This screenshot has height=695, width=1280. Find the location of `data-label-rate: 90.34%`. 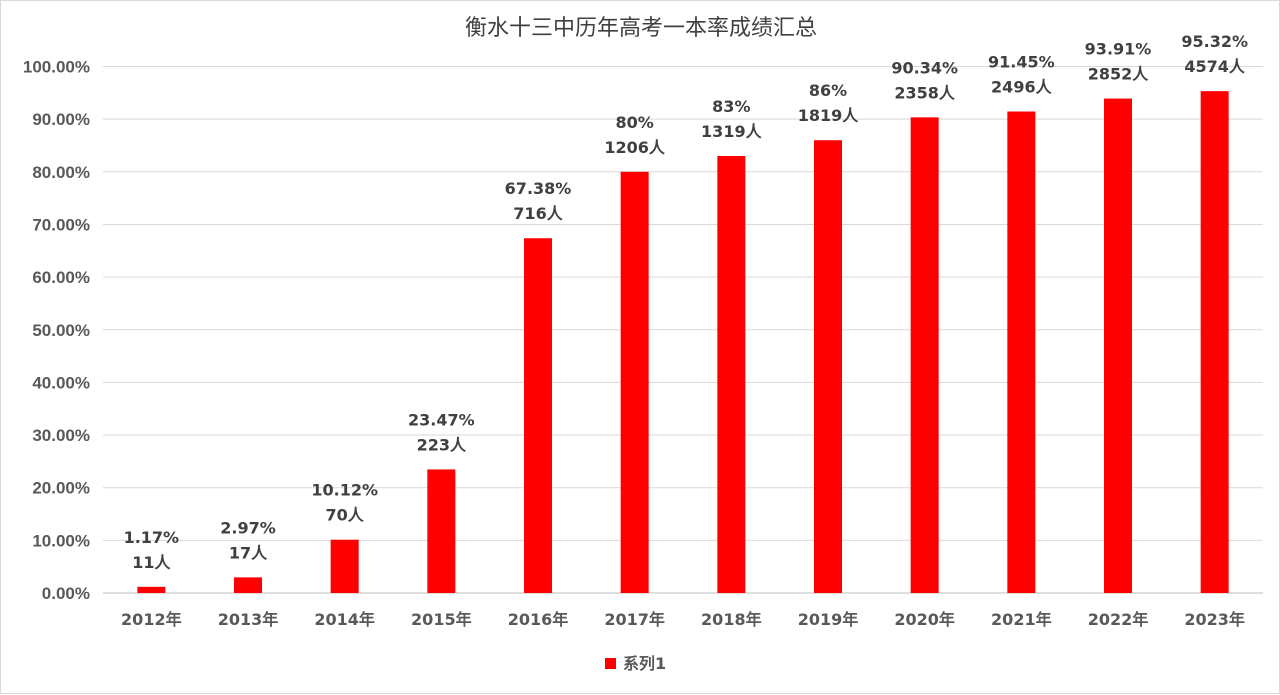

data-label-rate: 90.34% is located at coordinates (924, 67).